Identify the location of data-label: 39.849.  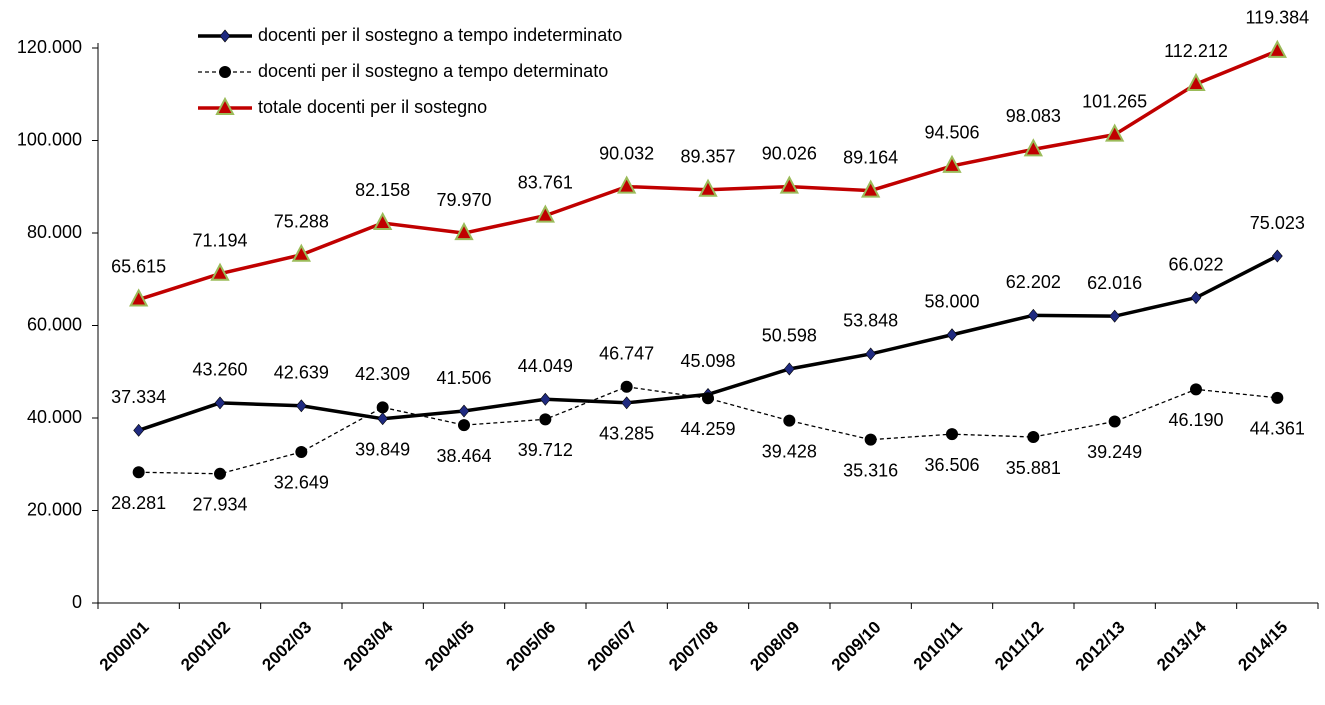
(382, 449).